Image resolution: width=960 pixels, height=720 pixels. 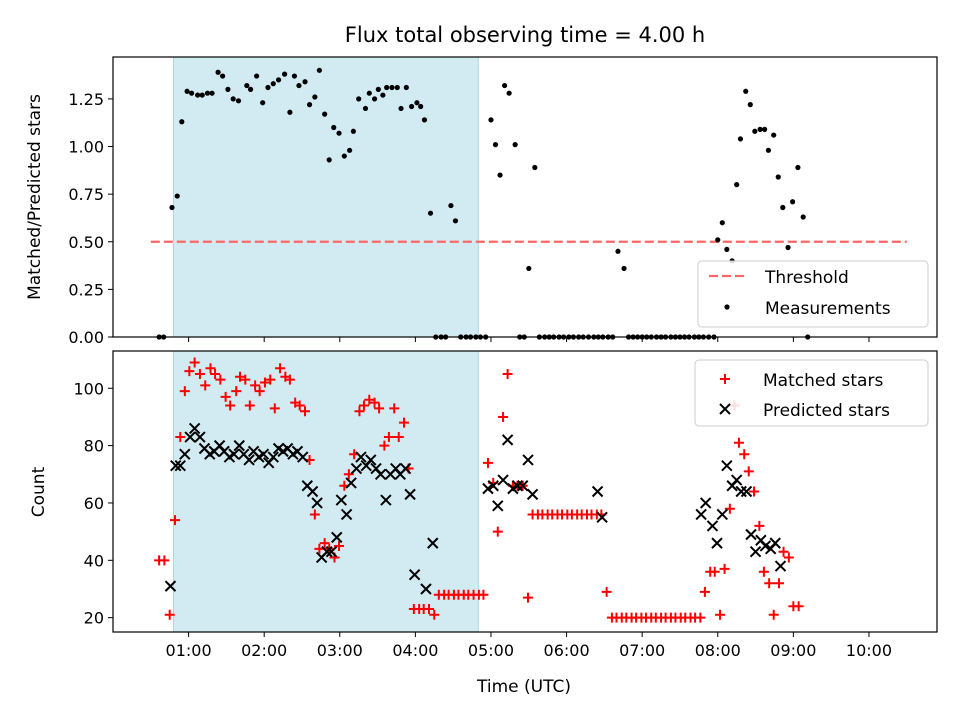 I want to click on bottom-legend: Matched stars Predicted stars, so click(x=811, y=393).